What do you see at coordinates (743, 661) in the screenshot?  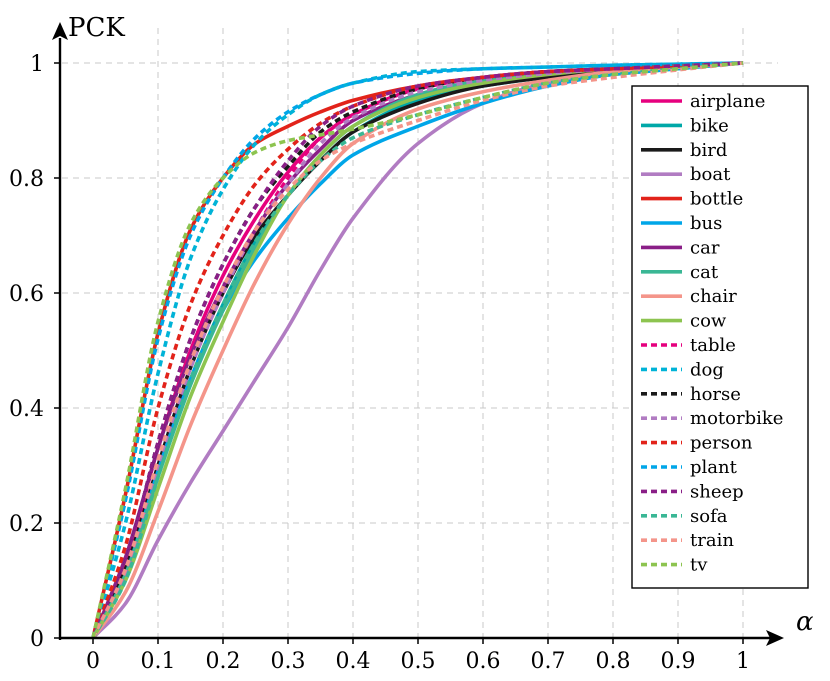 I see `x-tick-label: 1` at bounding box center [743, 661].